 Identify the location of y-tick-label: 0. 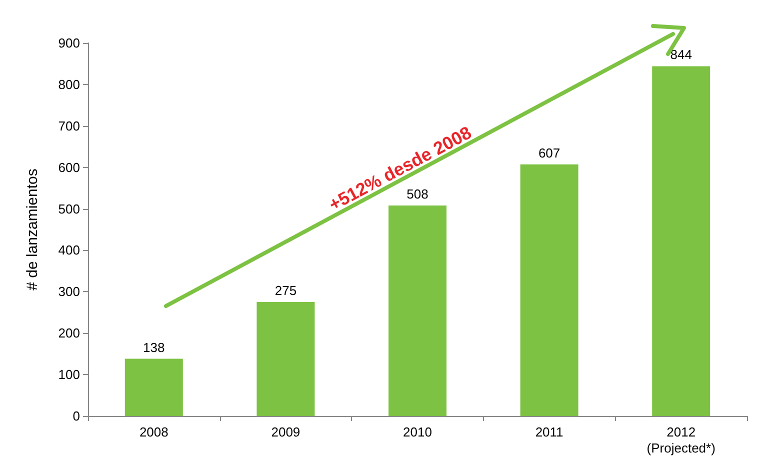
(76, 416).